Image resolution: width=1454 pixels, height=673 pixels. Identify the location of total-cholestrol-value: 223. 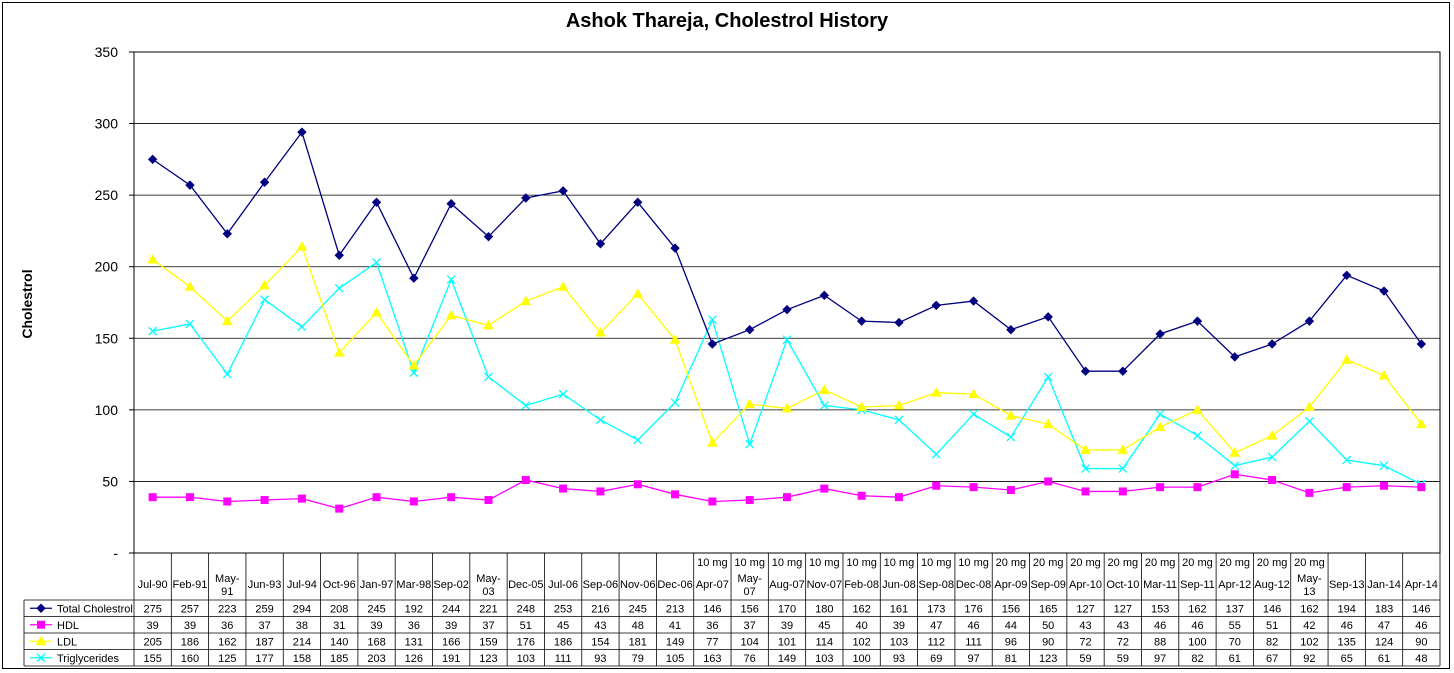
(227, 609).